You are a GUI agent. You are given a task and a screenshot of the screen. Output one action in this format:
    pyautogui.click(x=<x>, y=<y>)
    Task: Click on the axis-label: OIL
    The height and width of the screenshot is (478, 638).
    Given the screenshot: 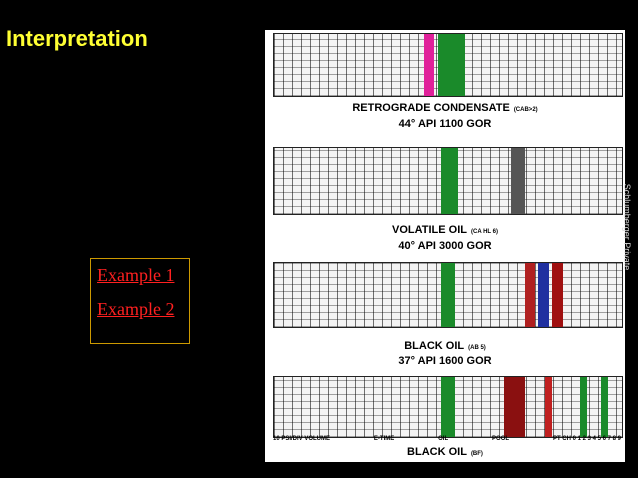 What is the action you would take?
    pyautogui.click(x=443, y=439)
    